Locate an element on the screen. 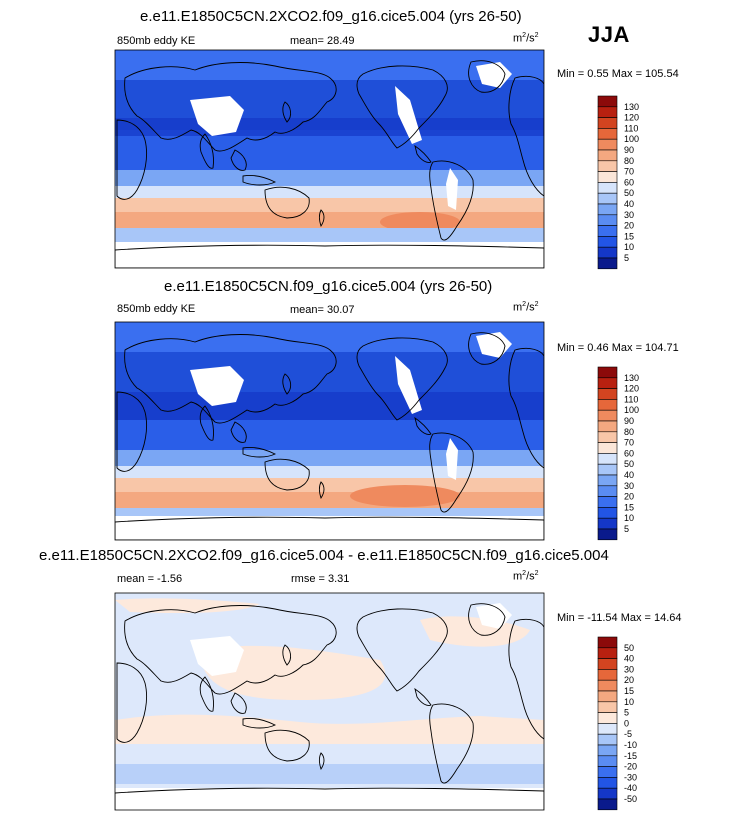  panel1-minmax: Min = 0.55 Max = 105.54 is located at coordinates (618, 74).